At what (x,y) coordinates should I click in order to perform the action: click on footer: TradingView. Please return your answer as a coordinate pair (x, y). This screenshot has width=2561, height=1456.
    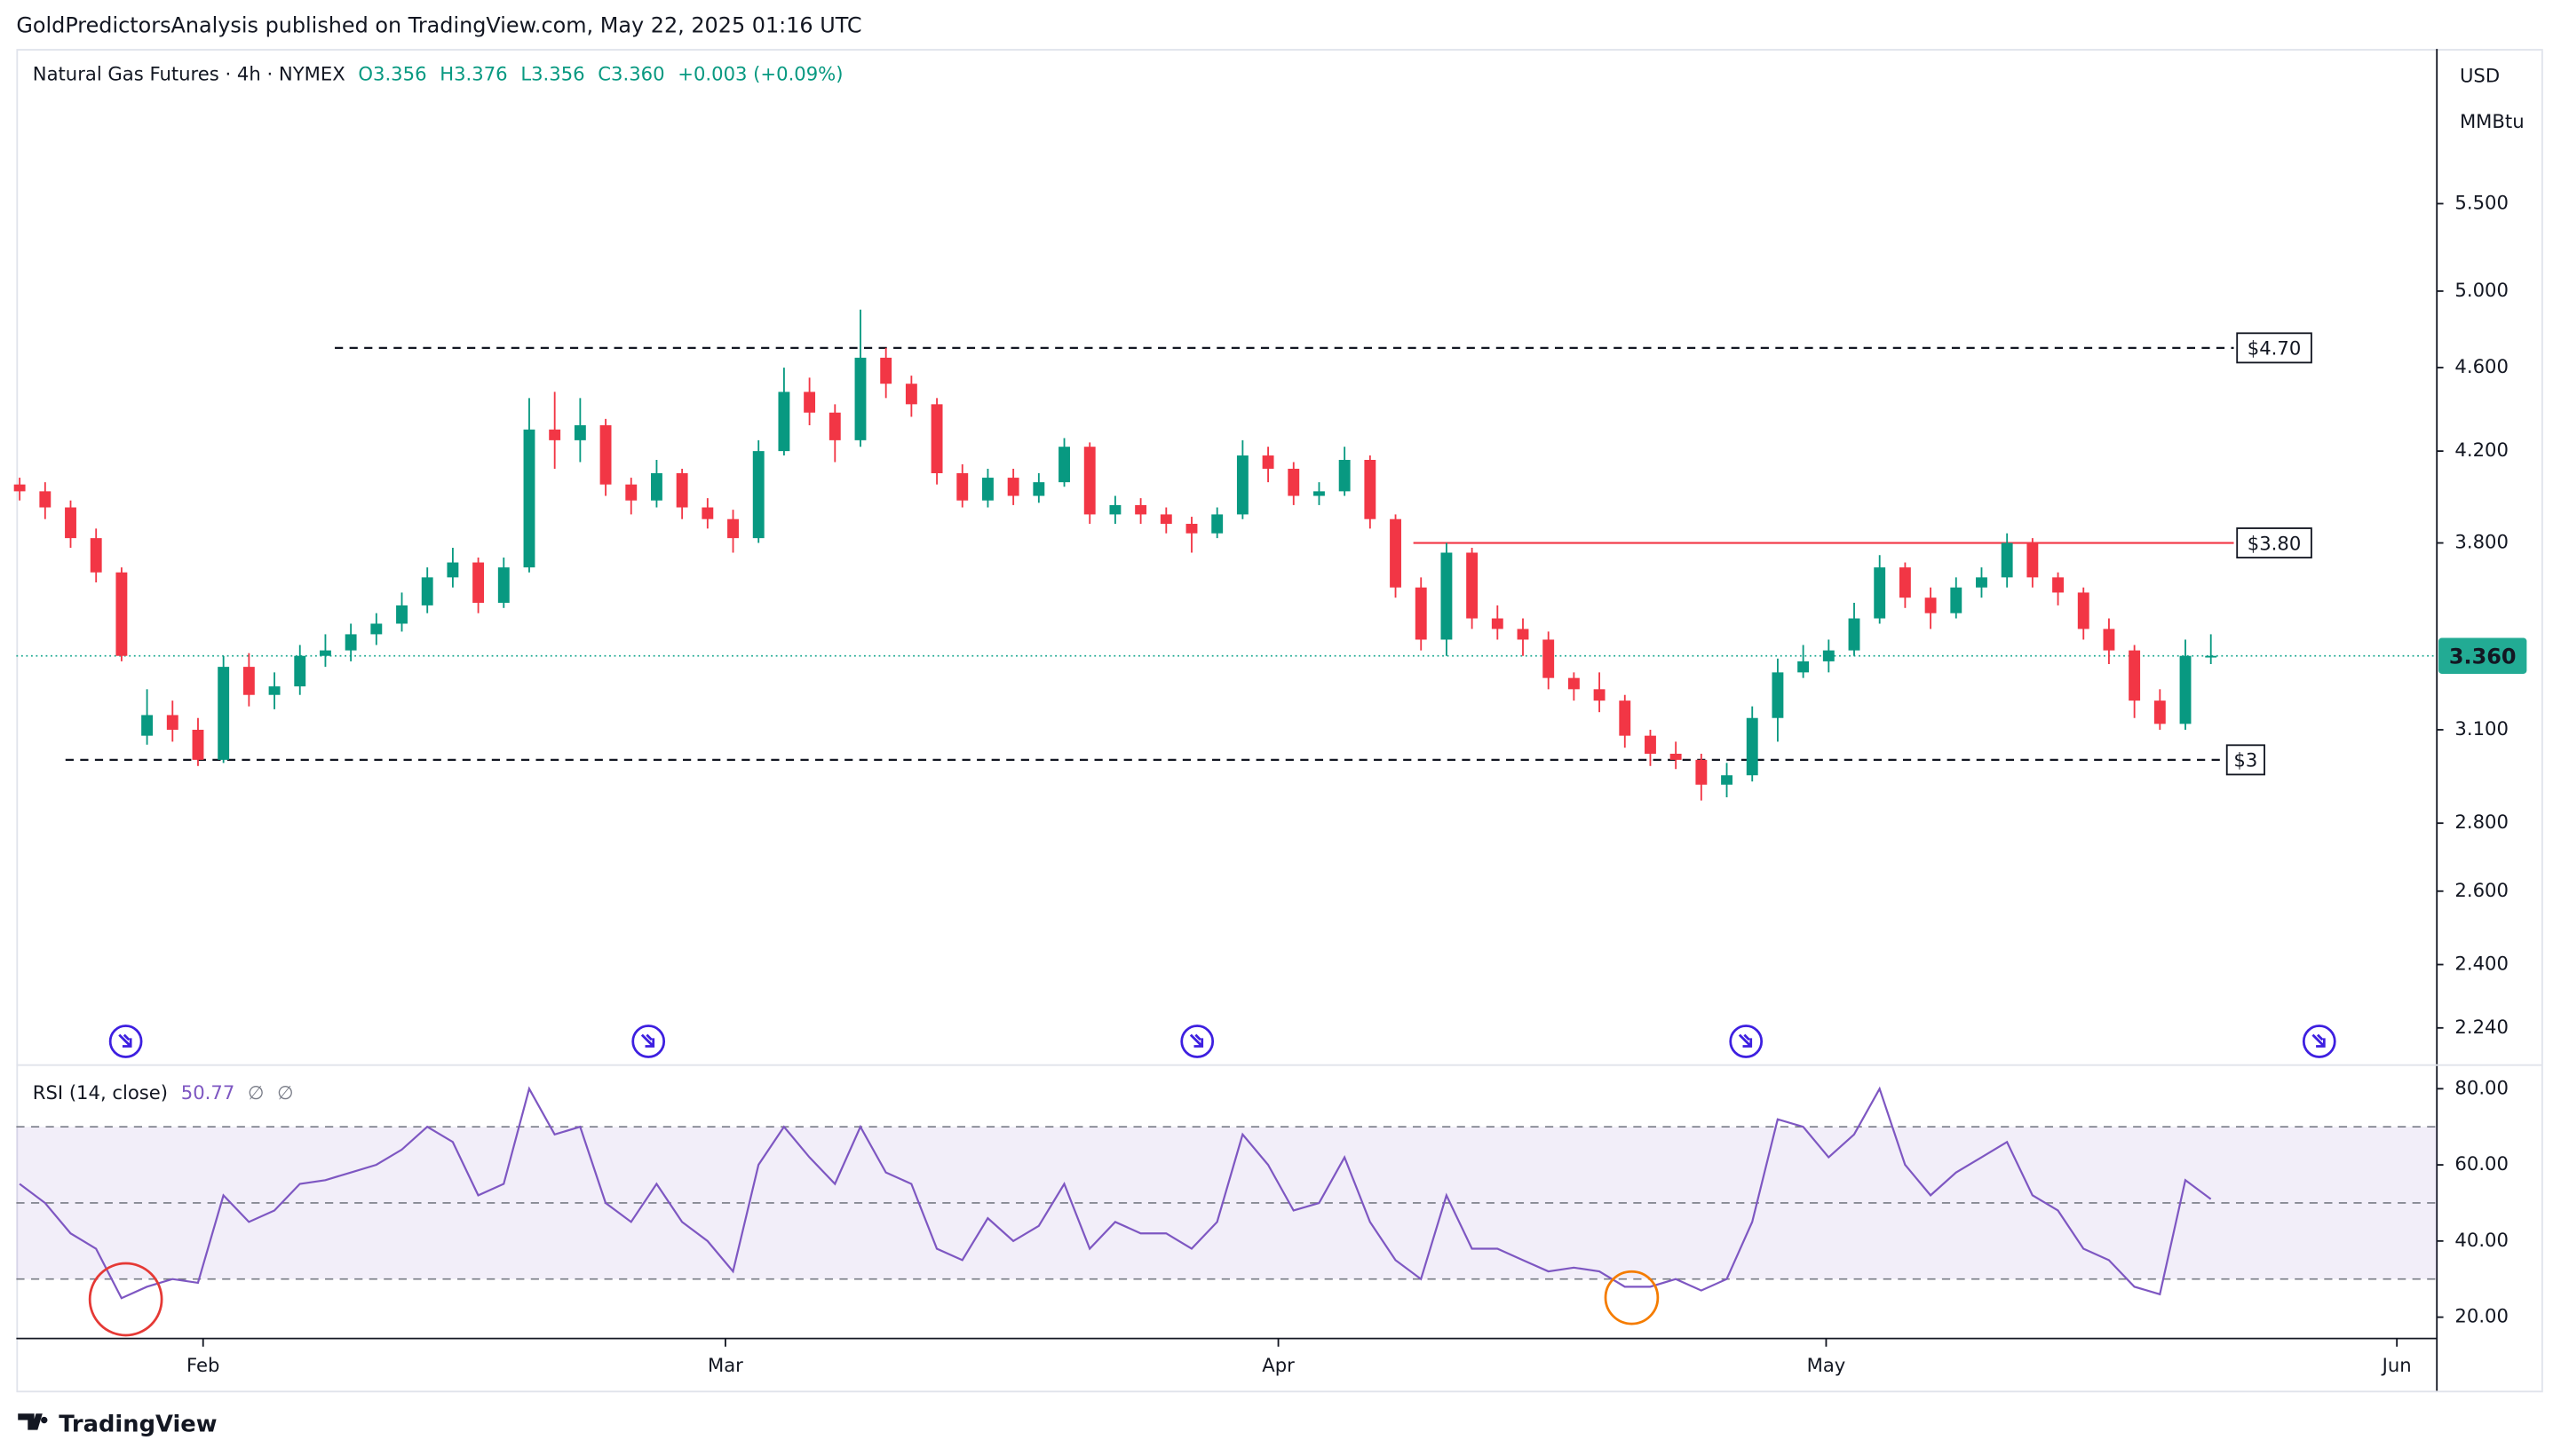
    Looking at the image, I should click on (138, 1425).